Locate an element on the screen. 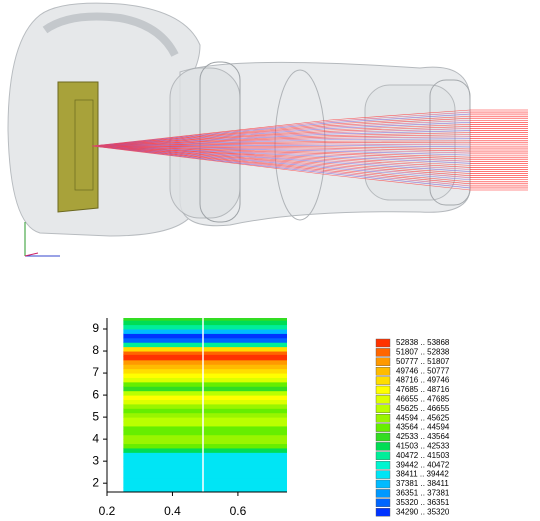 The width and height of the screenshot is (540, 521). x-tick-label: 0.6 is located at coordinates (238, 511).